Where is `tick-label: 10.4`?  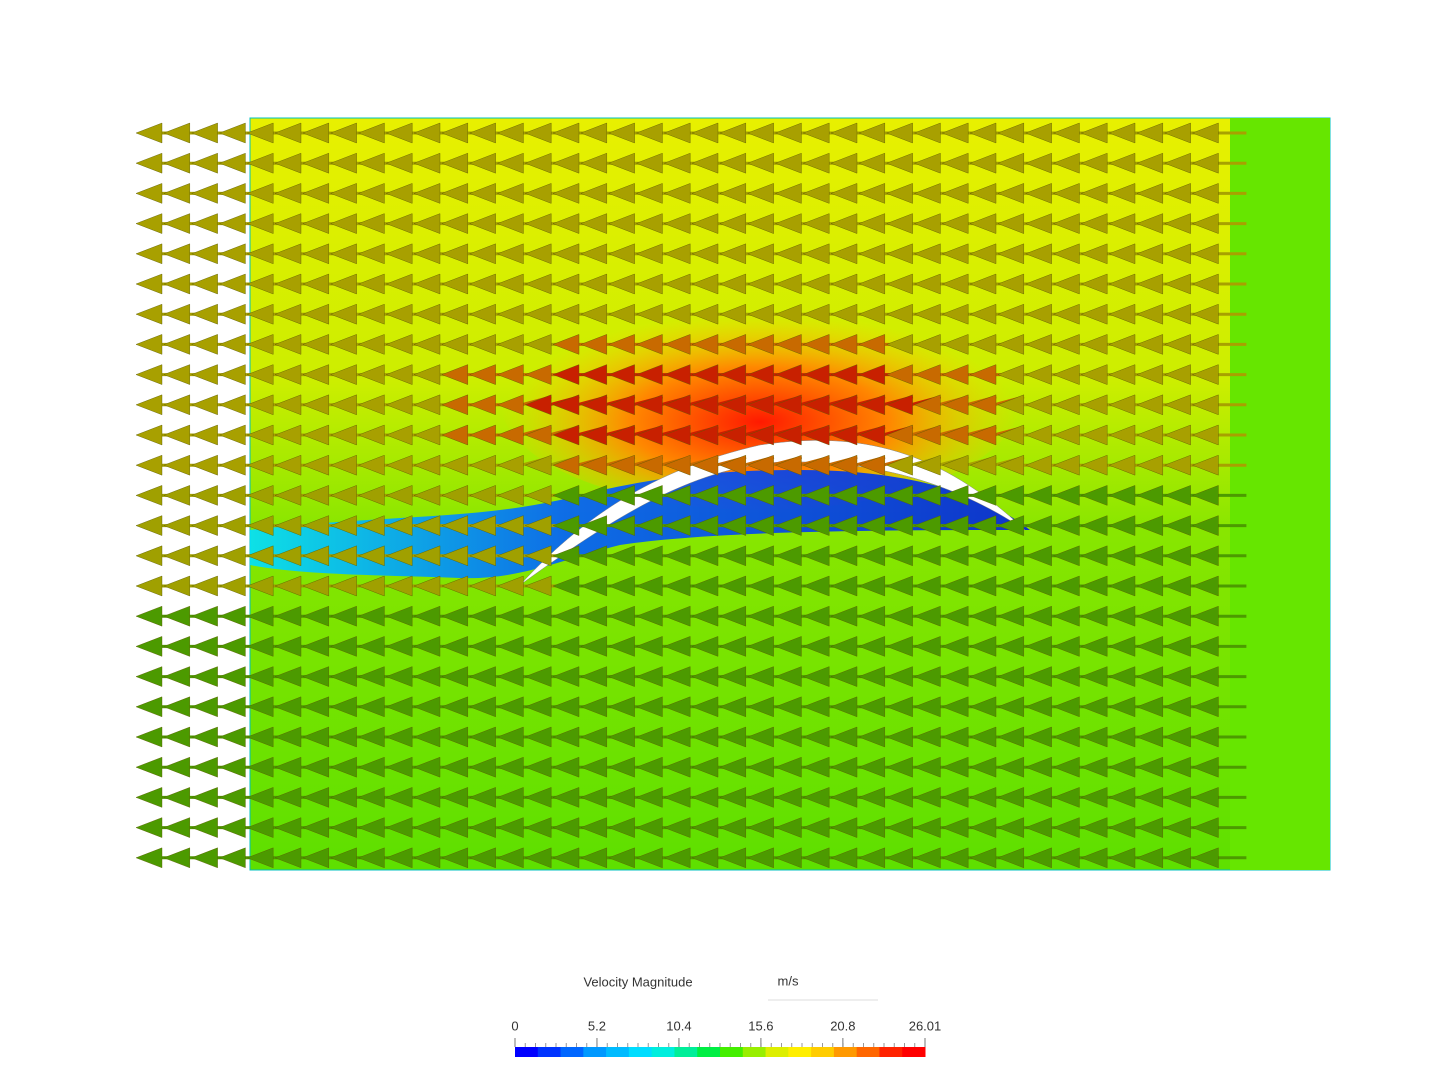 tick-label: 10.4 is located at coordinates (678, 1025).